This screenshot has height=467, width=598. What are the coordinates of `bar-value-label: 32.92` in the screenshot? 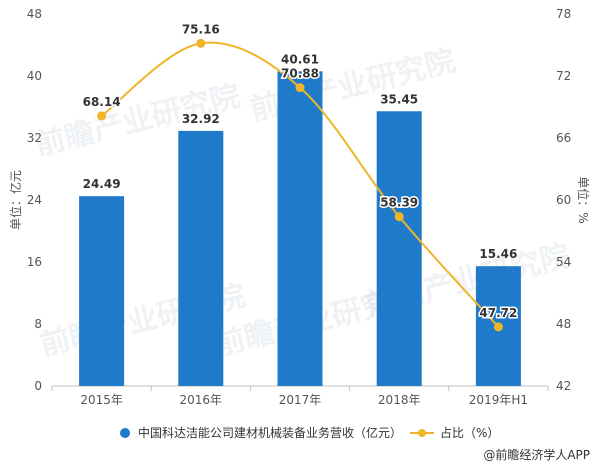 It's located at (201, 119).